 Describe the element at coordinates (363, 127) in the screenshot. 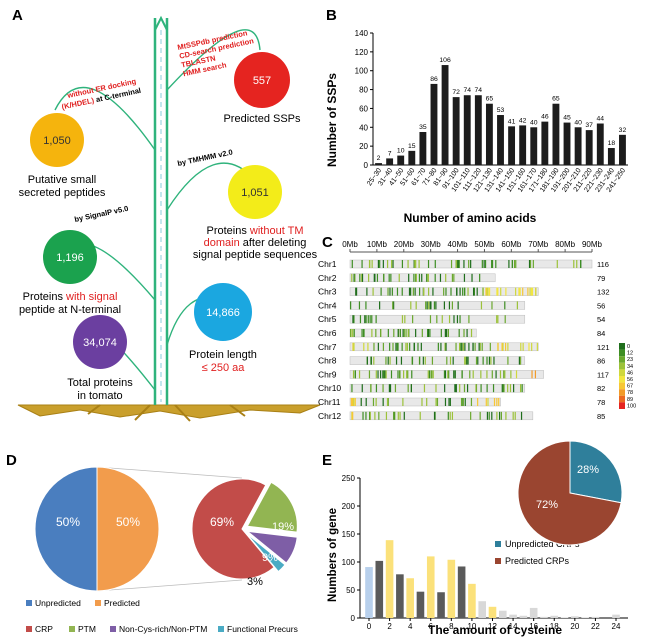

I see `b-ytick-label: 40` at that location.